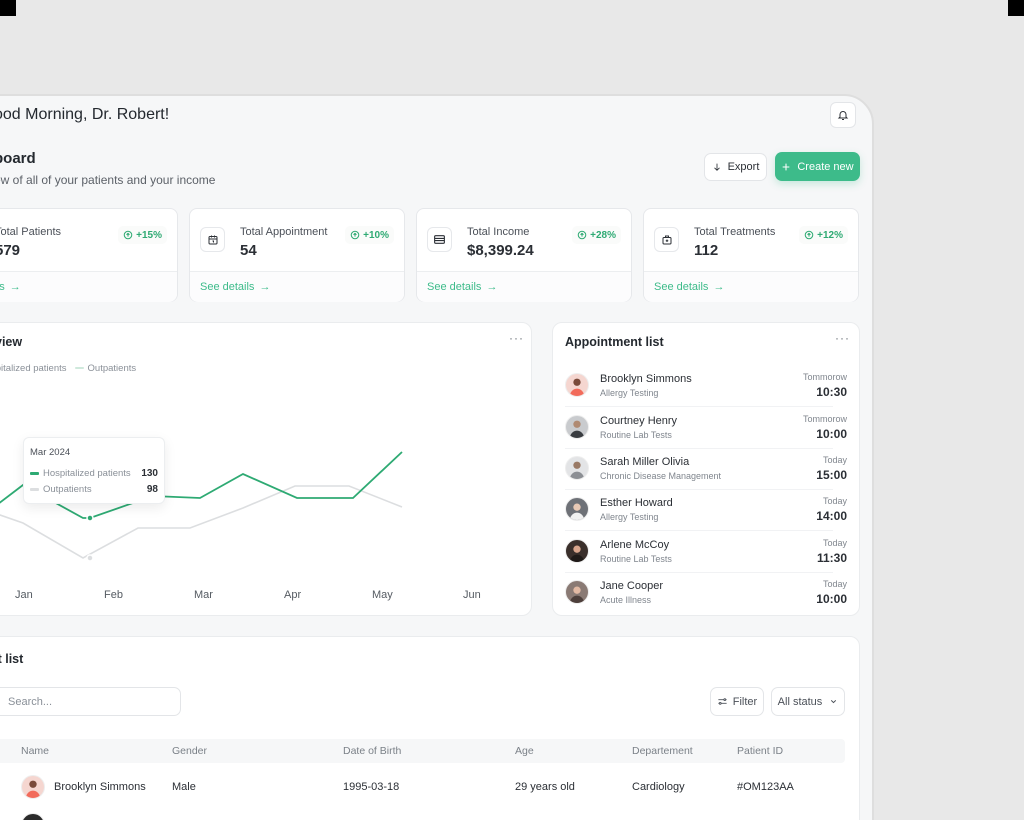  Describe the element at coordinates (371, 787) in the screenshot. I see `cell-dob: 1995-03-18` at that location.